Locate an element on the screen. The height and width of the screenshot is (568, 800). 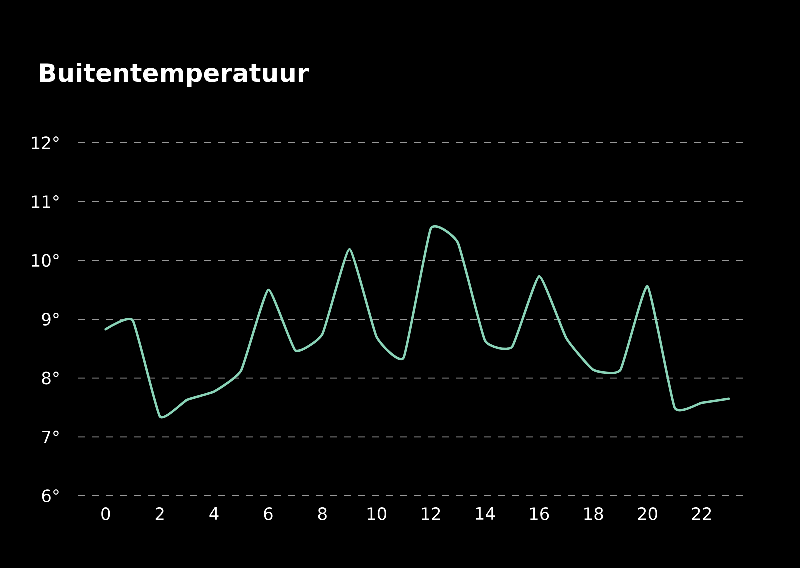
x-tick-label: 22 is located at coordinates (702, 514).